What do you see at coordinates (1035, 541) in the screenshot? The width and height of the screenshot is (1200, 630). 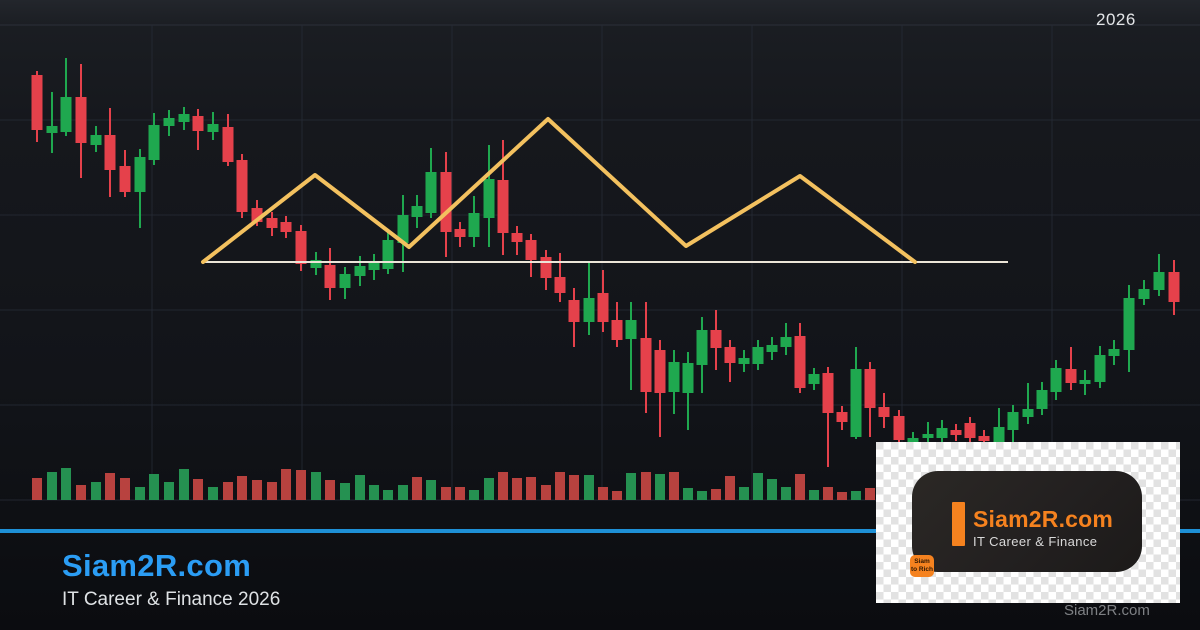 I see `logo-subtitle: IT Career & Finance` at bounding box center [1035, 541].